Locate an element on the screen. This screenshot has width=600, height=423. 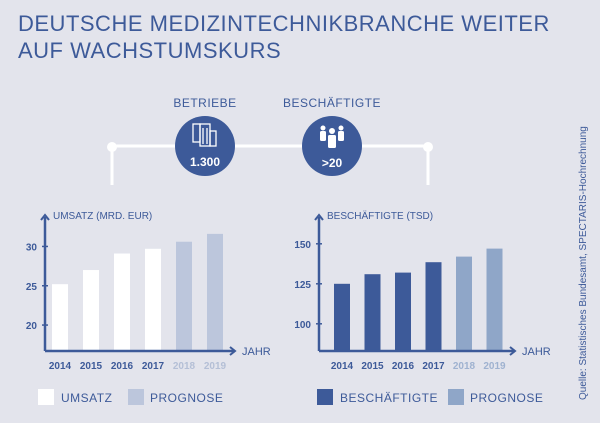
y-tick-label: 125 is located at coordinates (302, 285).